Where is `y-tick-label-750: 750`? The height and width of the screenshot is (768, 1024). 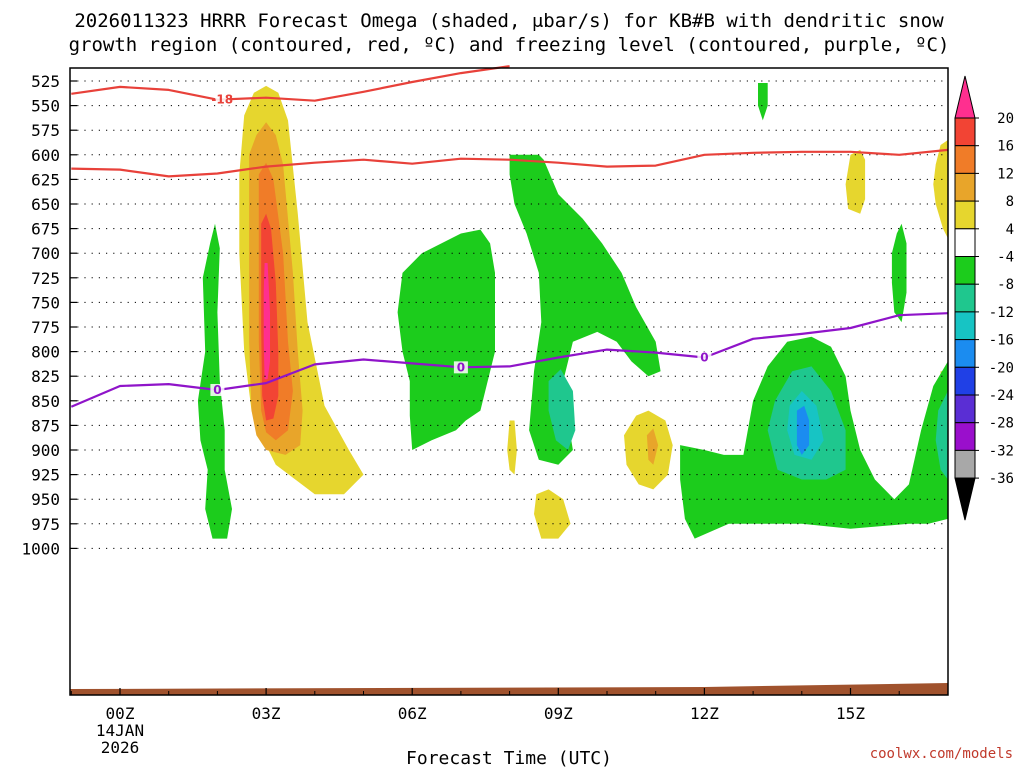
y-tick-label-750: 750 is located at coordinates (45, 302).